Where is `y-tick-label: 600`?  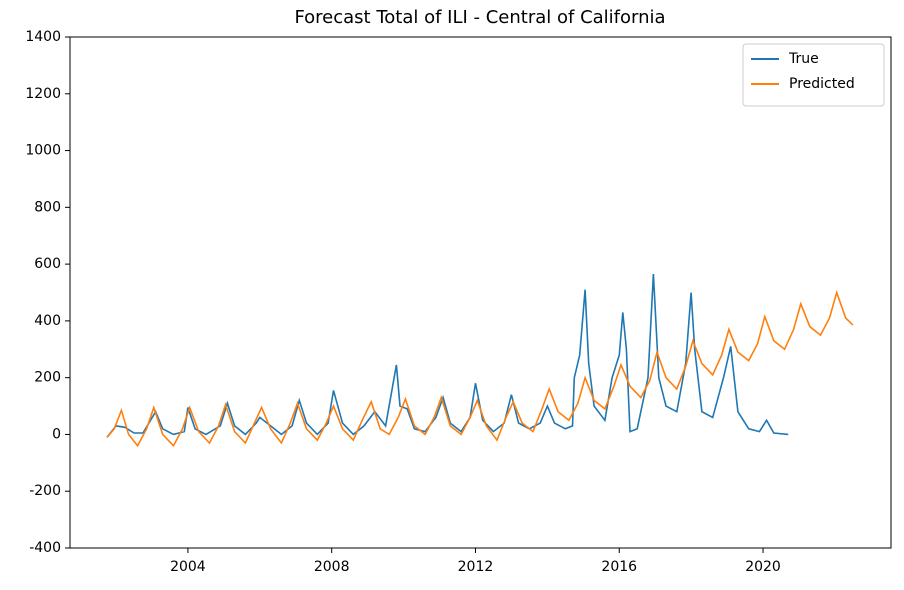
y-tick-label: 600 is located at coordinates (47, 264).